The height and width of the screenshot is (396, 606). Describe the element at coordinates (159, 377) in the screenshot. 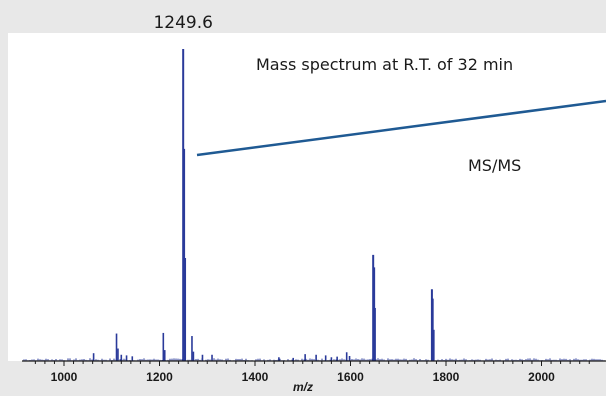

I see `x-tick-label-1200: 1200` at that location.